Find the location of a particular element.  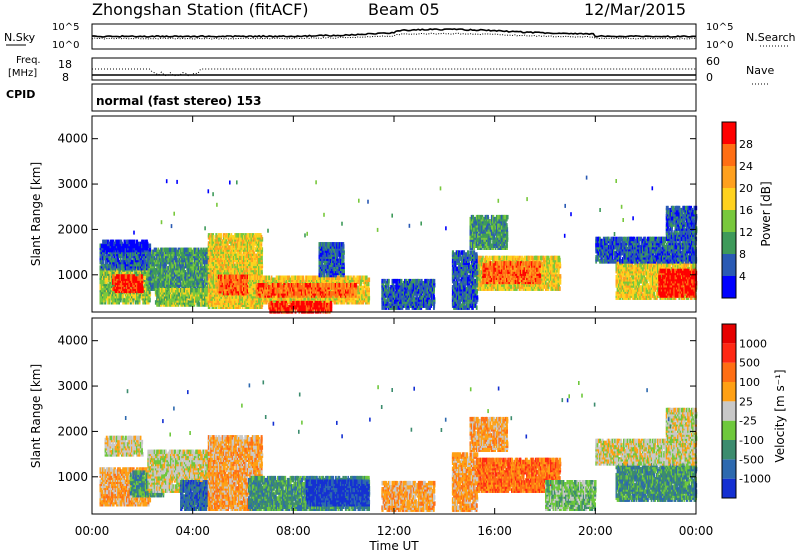

noise-tick-bottom-left: 10^0 is located at coordinates (65, 45).